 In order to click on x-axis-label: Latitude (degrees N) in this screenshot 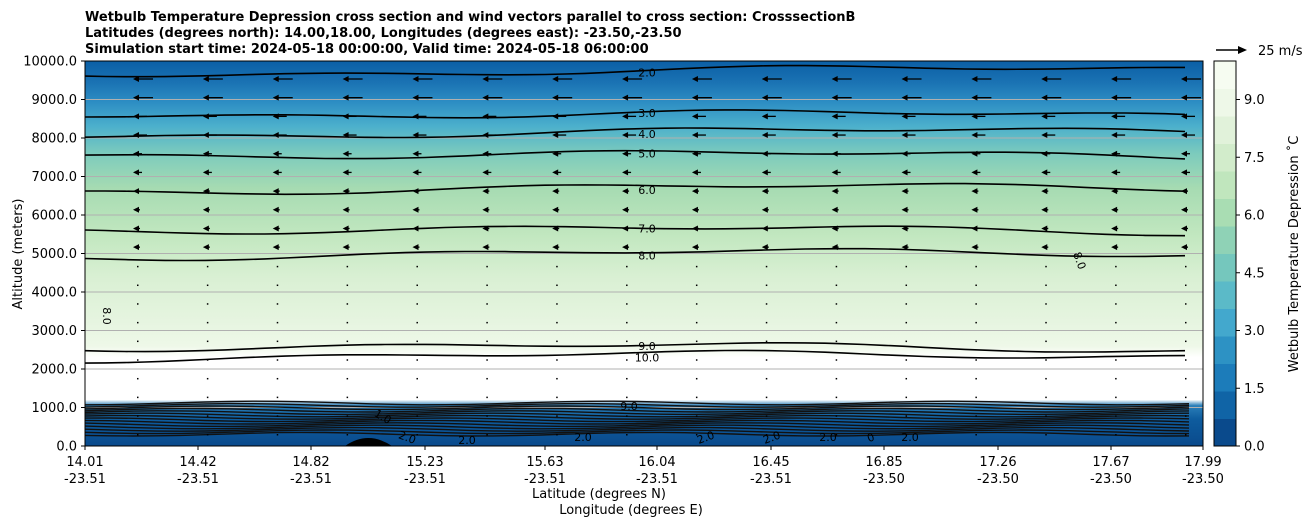, I will do `click(599, 494)`.